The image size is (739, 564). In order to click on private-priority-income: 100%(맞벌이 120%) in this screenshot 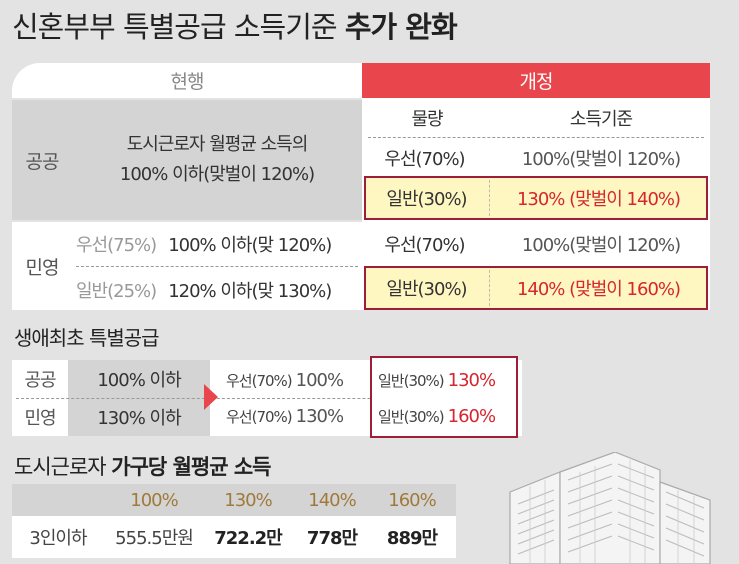, I will do `click(601, 245)`.